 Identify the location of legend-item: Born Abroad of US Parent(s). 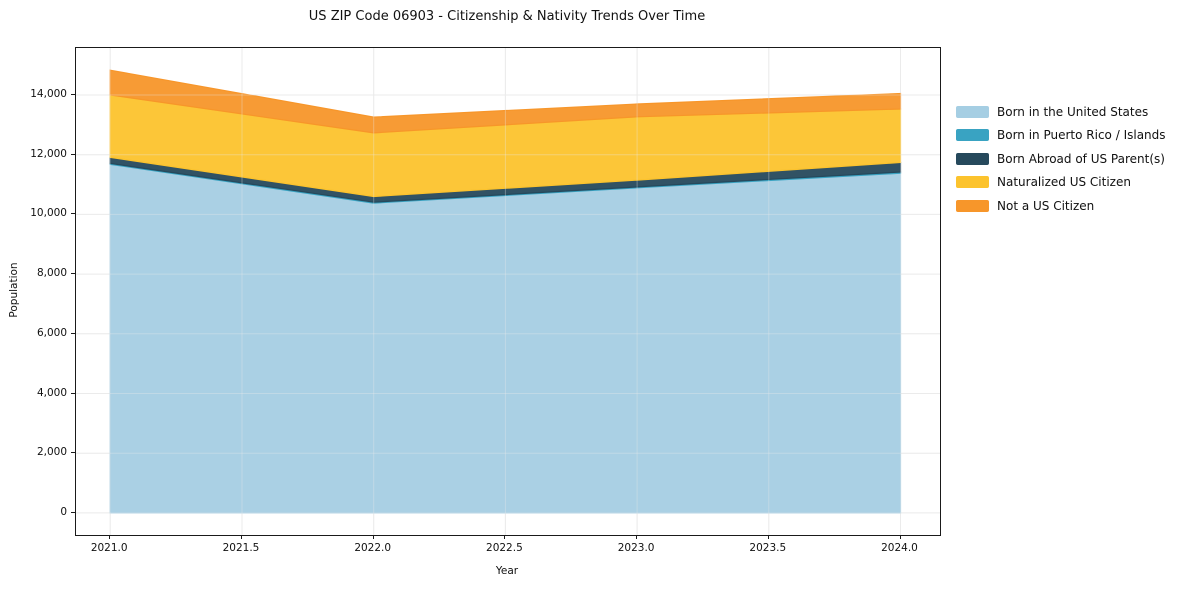
(1061, 159).